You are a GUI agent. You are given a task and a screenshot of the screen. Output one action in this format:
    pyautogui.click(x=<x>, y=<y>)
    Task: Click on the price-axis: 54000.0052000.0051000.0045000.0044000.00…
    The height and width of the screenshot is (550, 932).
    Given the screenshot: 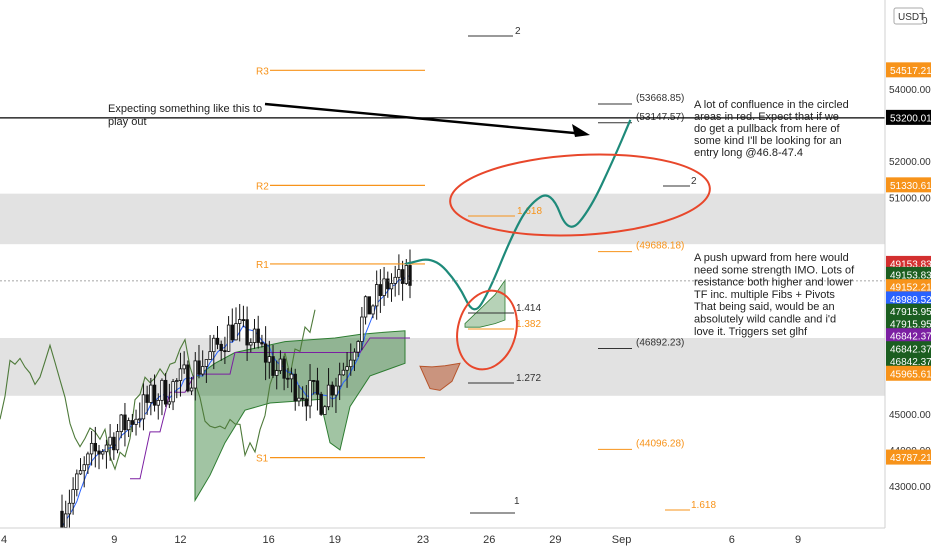 What is the action you would take?
    pyautogui.click(x=908, y=275)
    